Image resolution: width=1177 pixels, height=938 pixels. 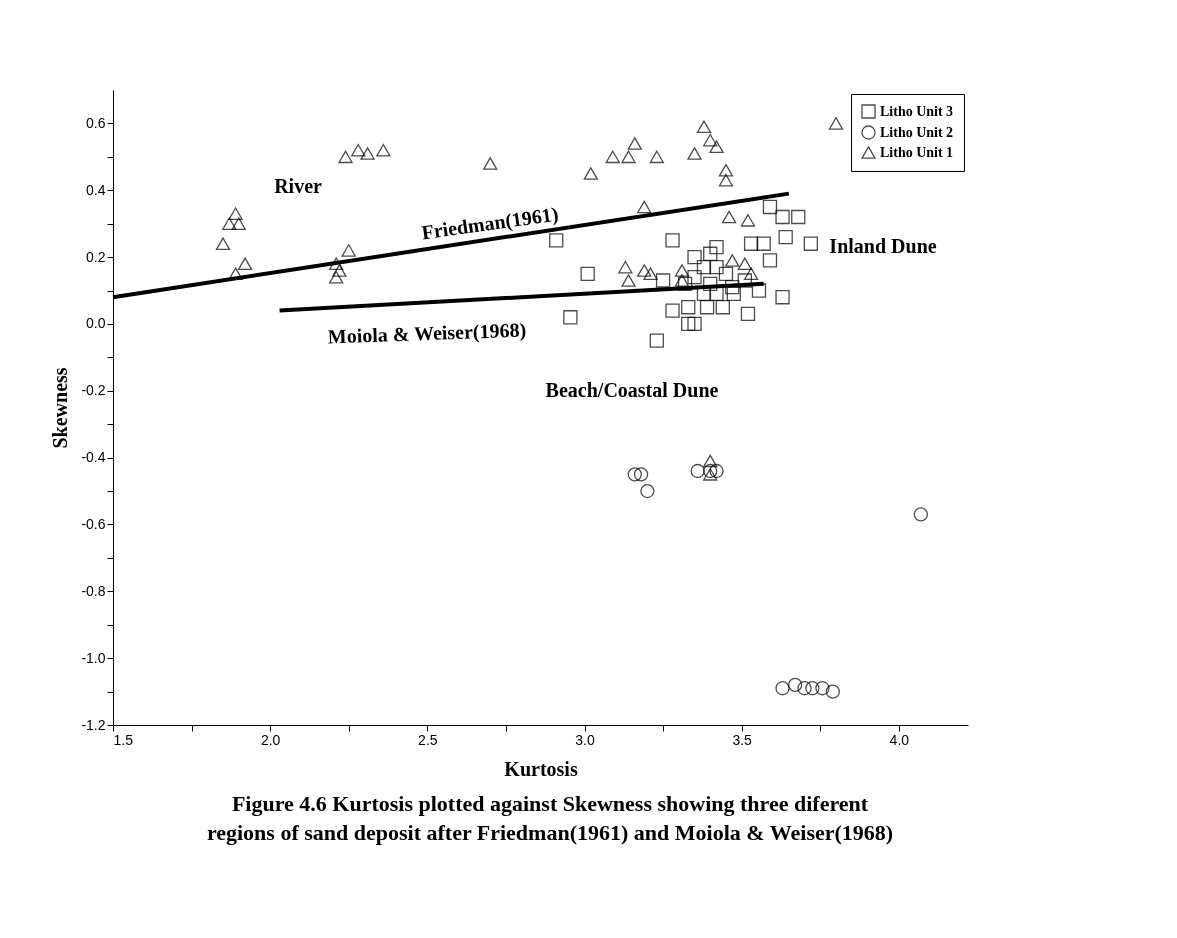 What do you see at coordinates (60, 408) in the screenshot?
I see `y-axis-title: Skewness` at bounding box center [60, 408].